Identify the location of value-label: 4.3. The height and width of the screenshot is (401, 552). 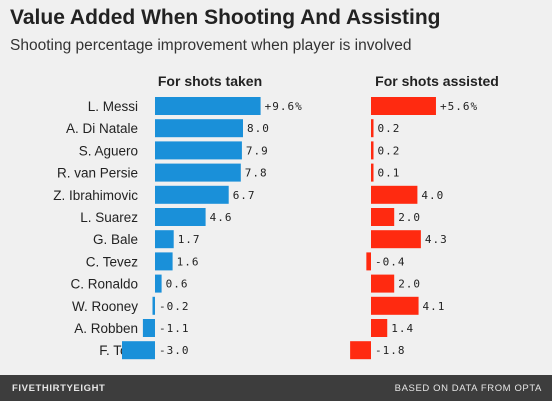
(436, 239).